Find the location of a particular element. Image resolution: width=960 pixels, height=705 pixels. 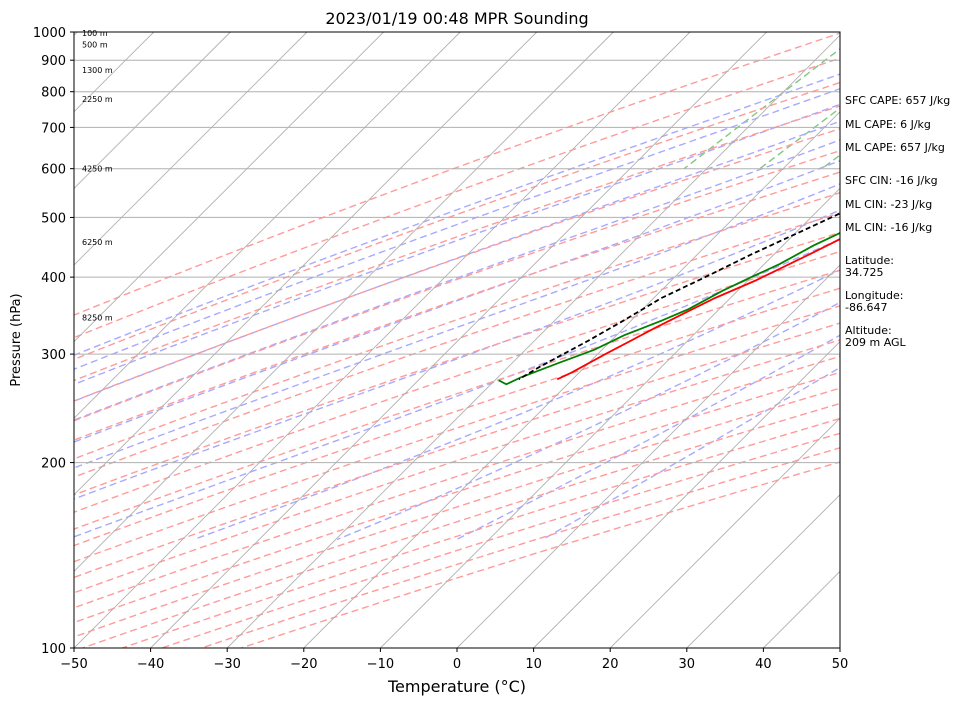

x-axis-label: Temperature (°C) is located at coordinates (456, 686).